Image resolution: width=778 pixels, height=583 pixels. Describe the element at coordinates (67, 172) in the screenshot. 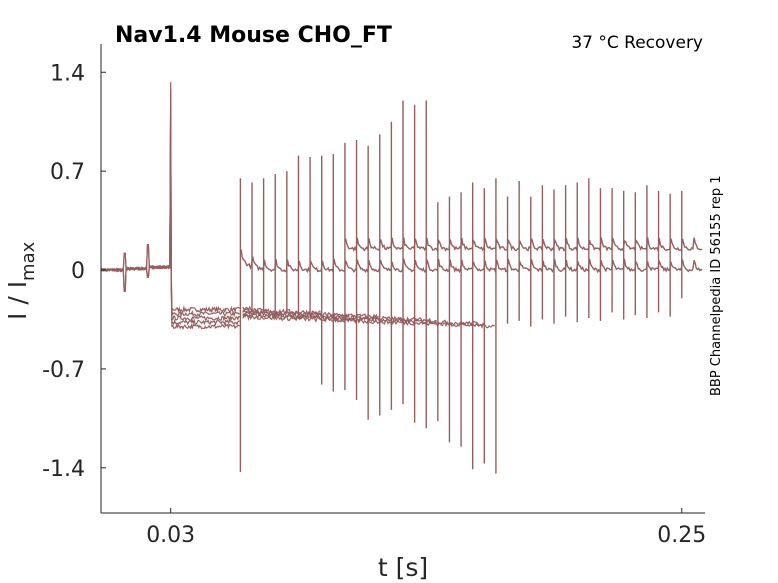

I see `y-tick-label: 0.7` at that location.